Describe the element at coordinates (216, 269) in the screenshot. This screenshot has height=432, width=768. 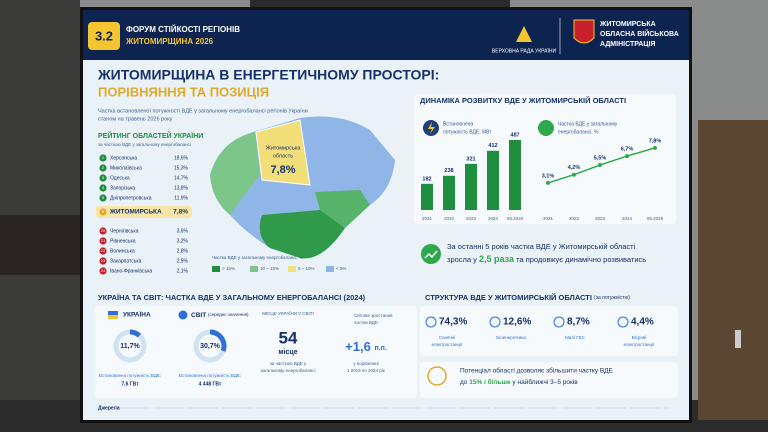
I see `legend-swatch` at that location.